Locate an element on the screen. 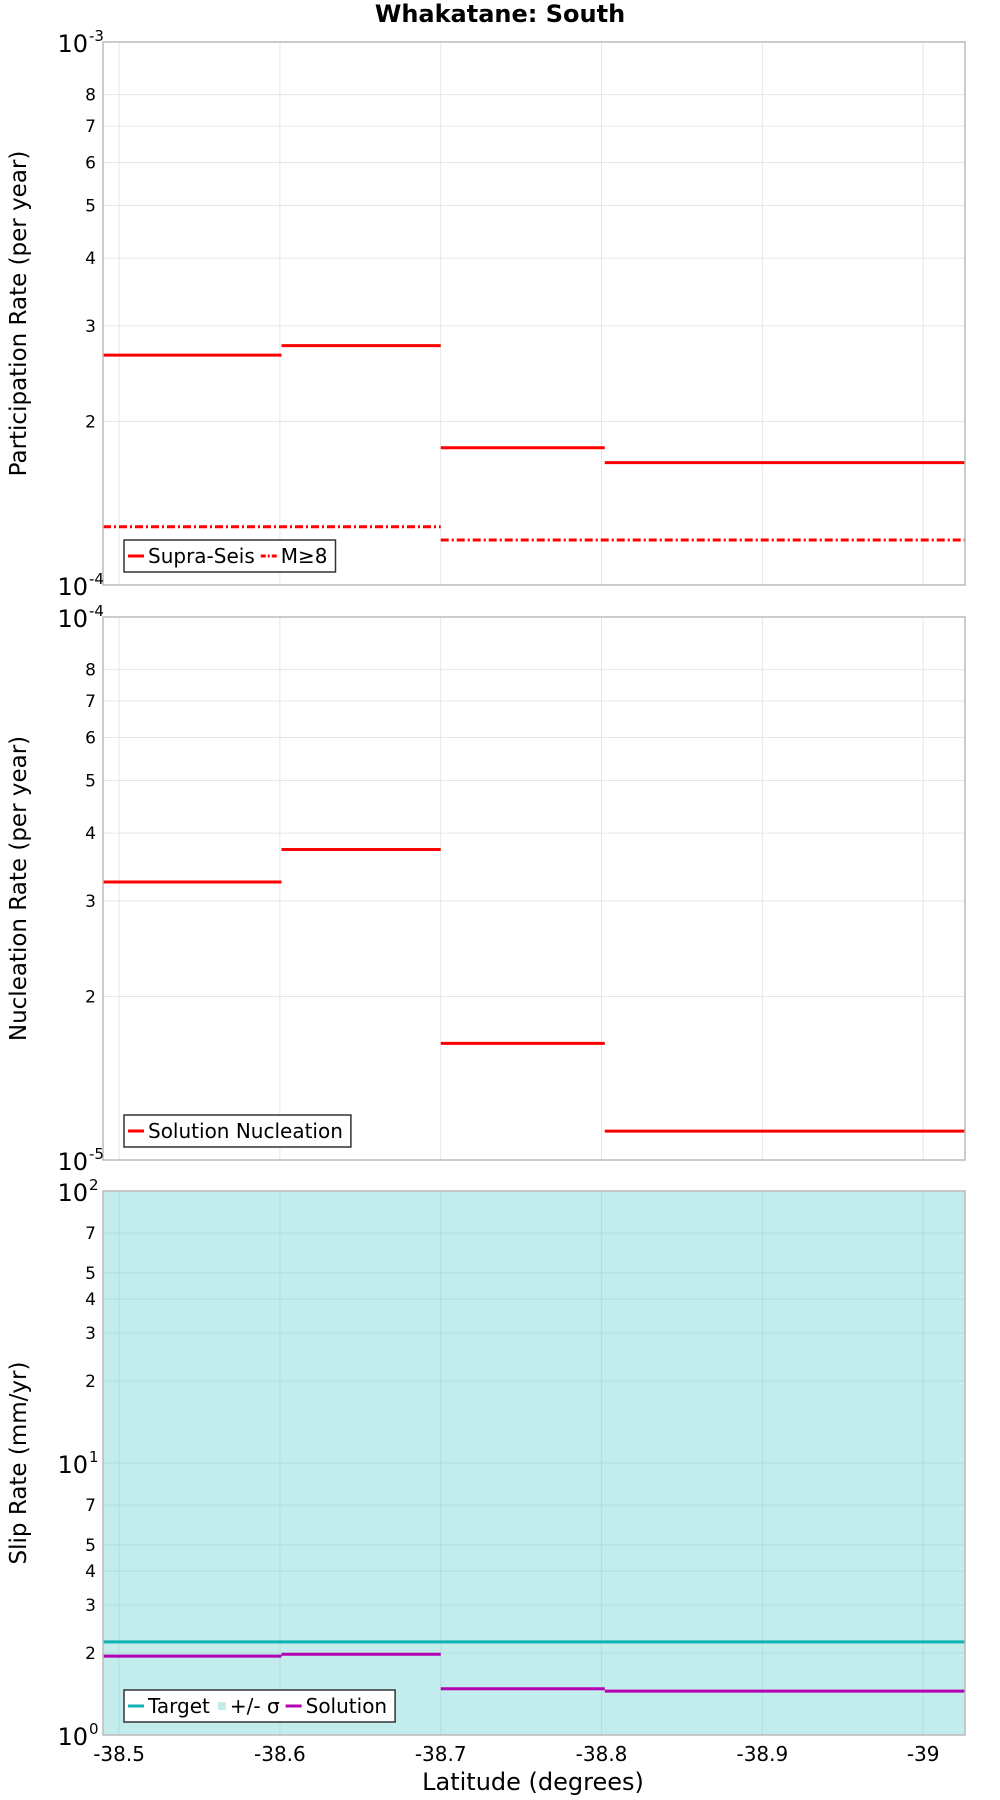  legend-label: Solution is located at coordinates (346, 1706).